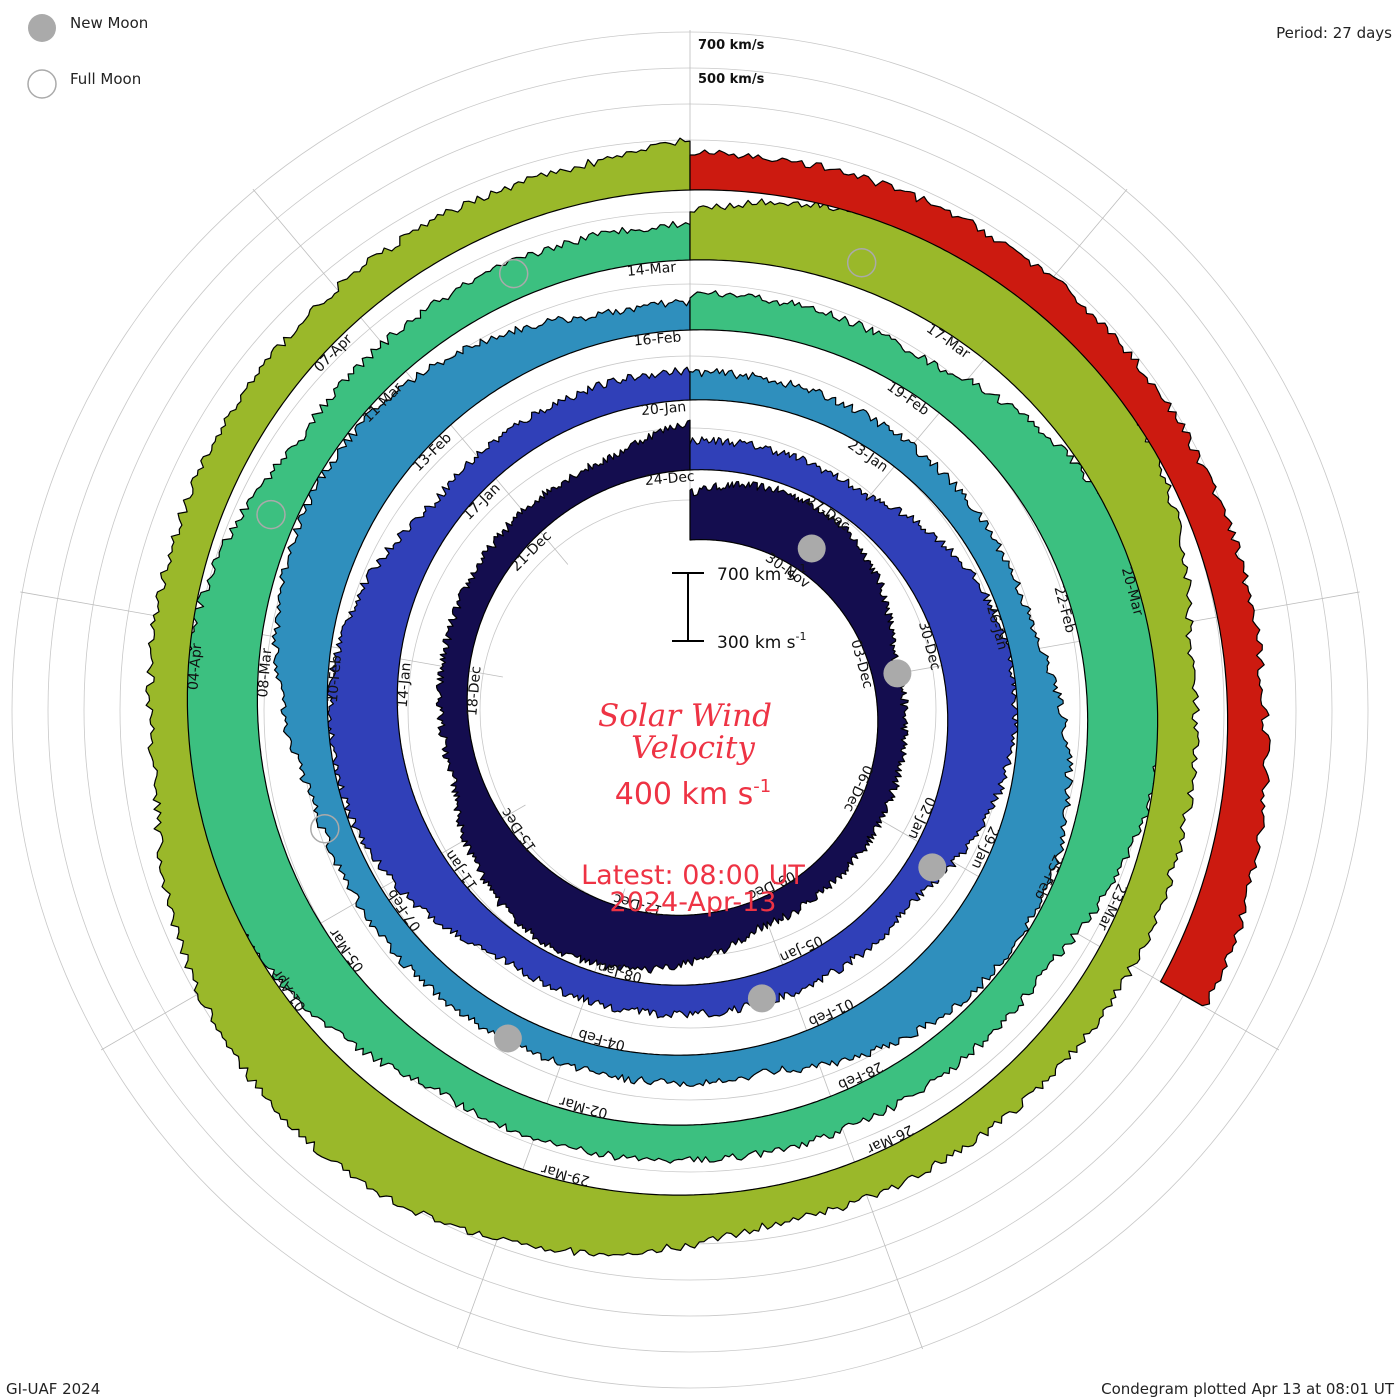  What do you see at coordinates (109, 23) in the screenshot?
I see `new-moon-label: New Moon` at bounding box center [109, 23].